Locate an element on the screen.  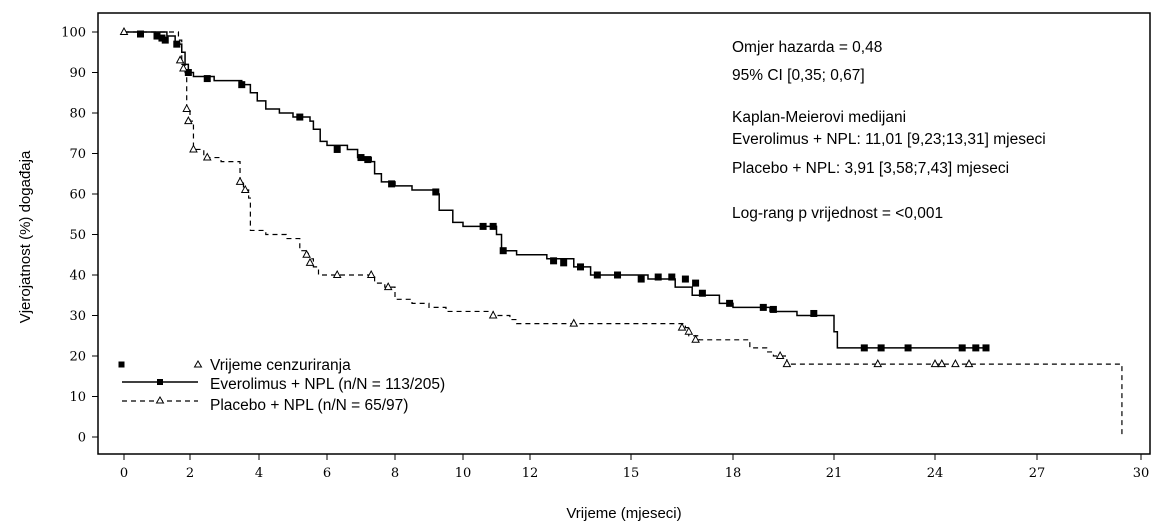
y-tick-label: 10 is located at coordinates (77, 397).